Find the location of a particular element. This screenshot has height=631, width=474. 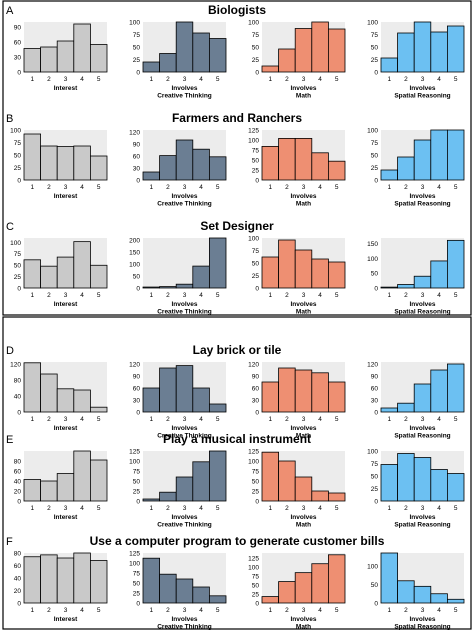

y-tick-label: 150 is located at coordinates (372, 244).